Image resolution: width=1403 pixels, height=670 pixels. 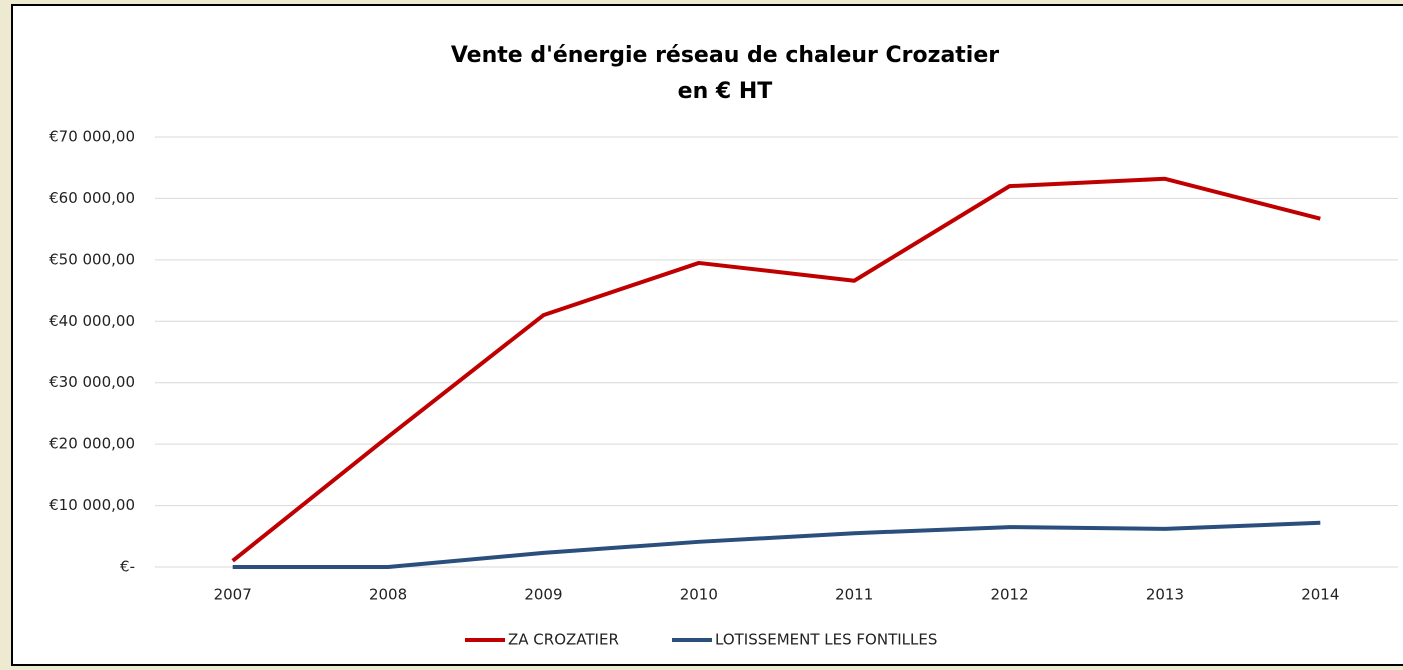 What do you see at coordinates (543, 595) in the screenshot?
I see `x-tick-label: 2009` at bounding box center [543, 595].